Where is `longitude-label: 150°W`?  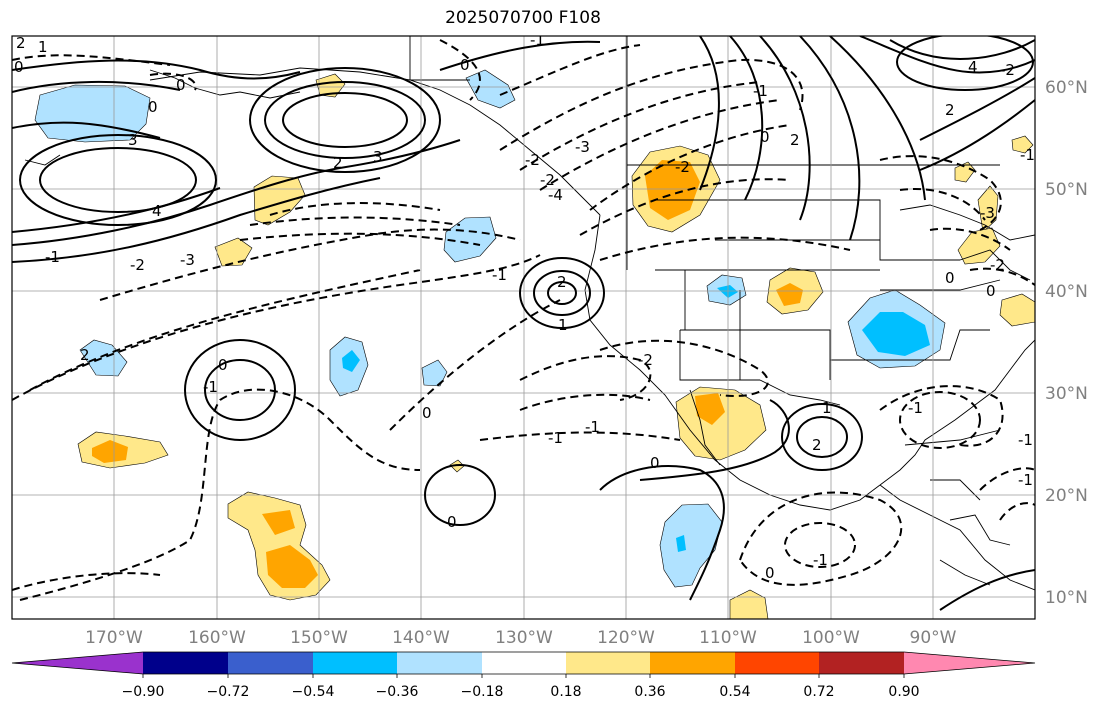
longitude-label: 150°W is located at coordinates (319, 638).